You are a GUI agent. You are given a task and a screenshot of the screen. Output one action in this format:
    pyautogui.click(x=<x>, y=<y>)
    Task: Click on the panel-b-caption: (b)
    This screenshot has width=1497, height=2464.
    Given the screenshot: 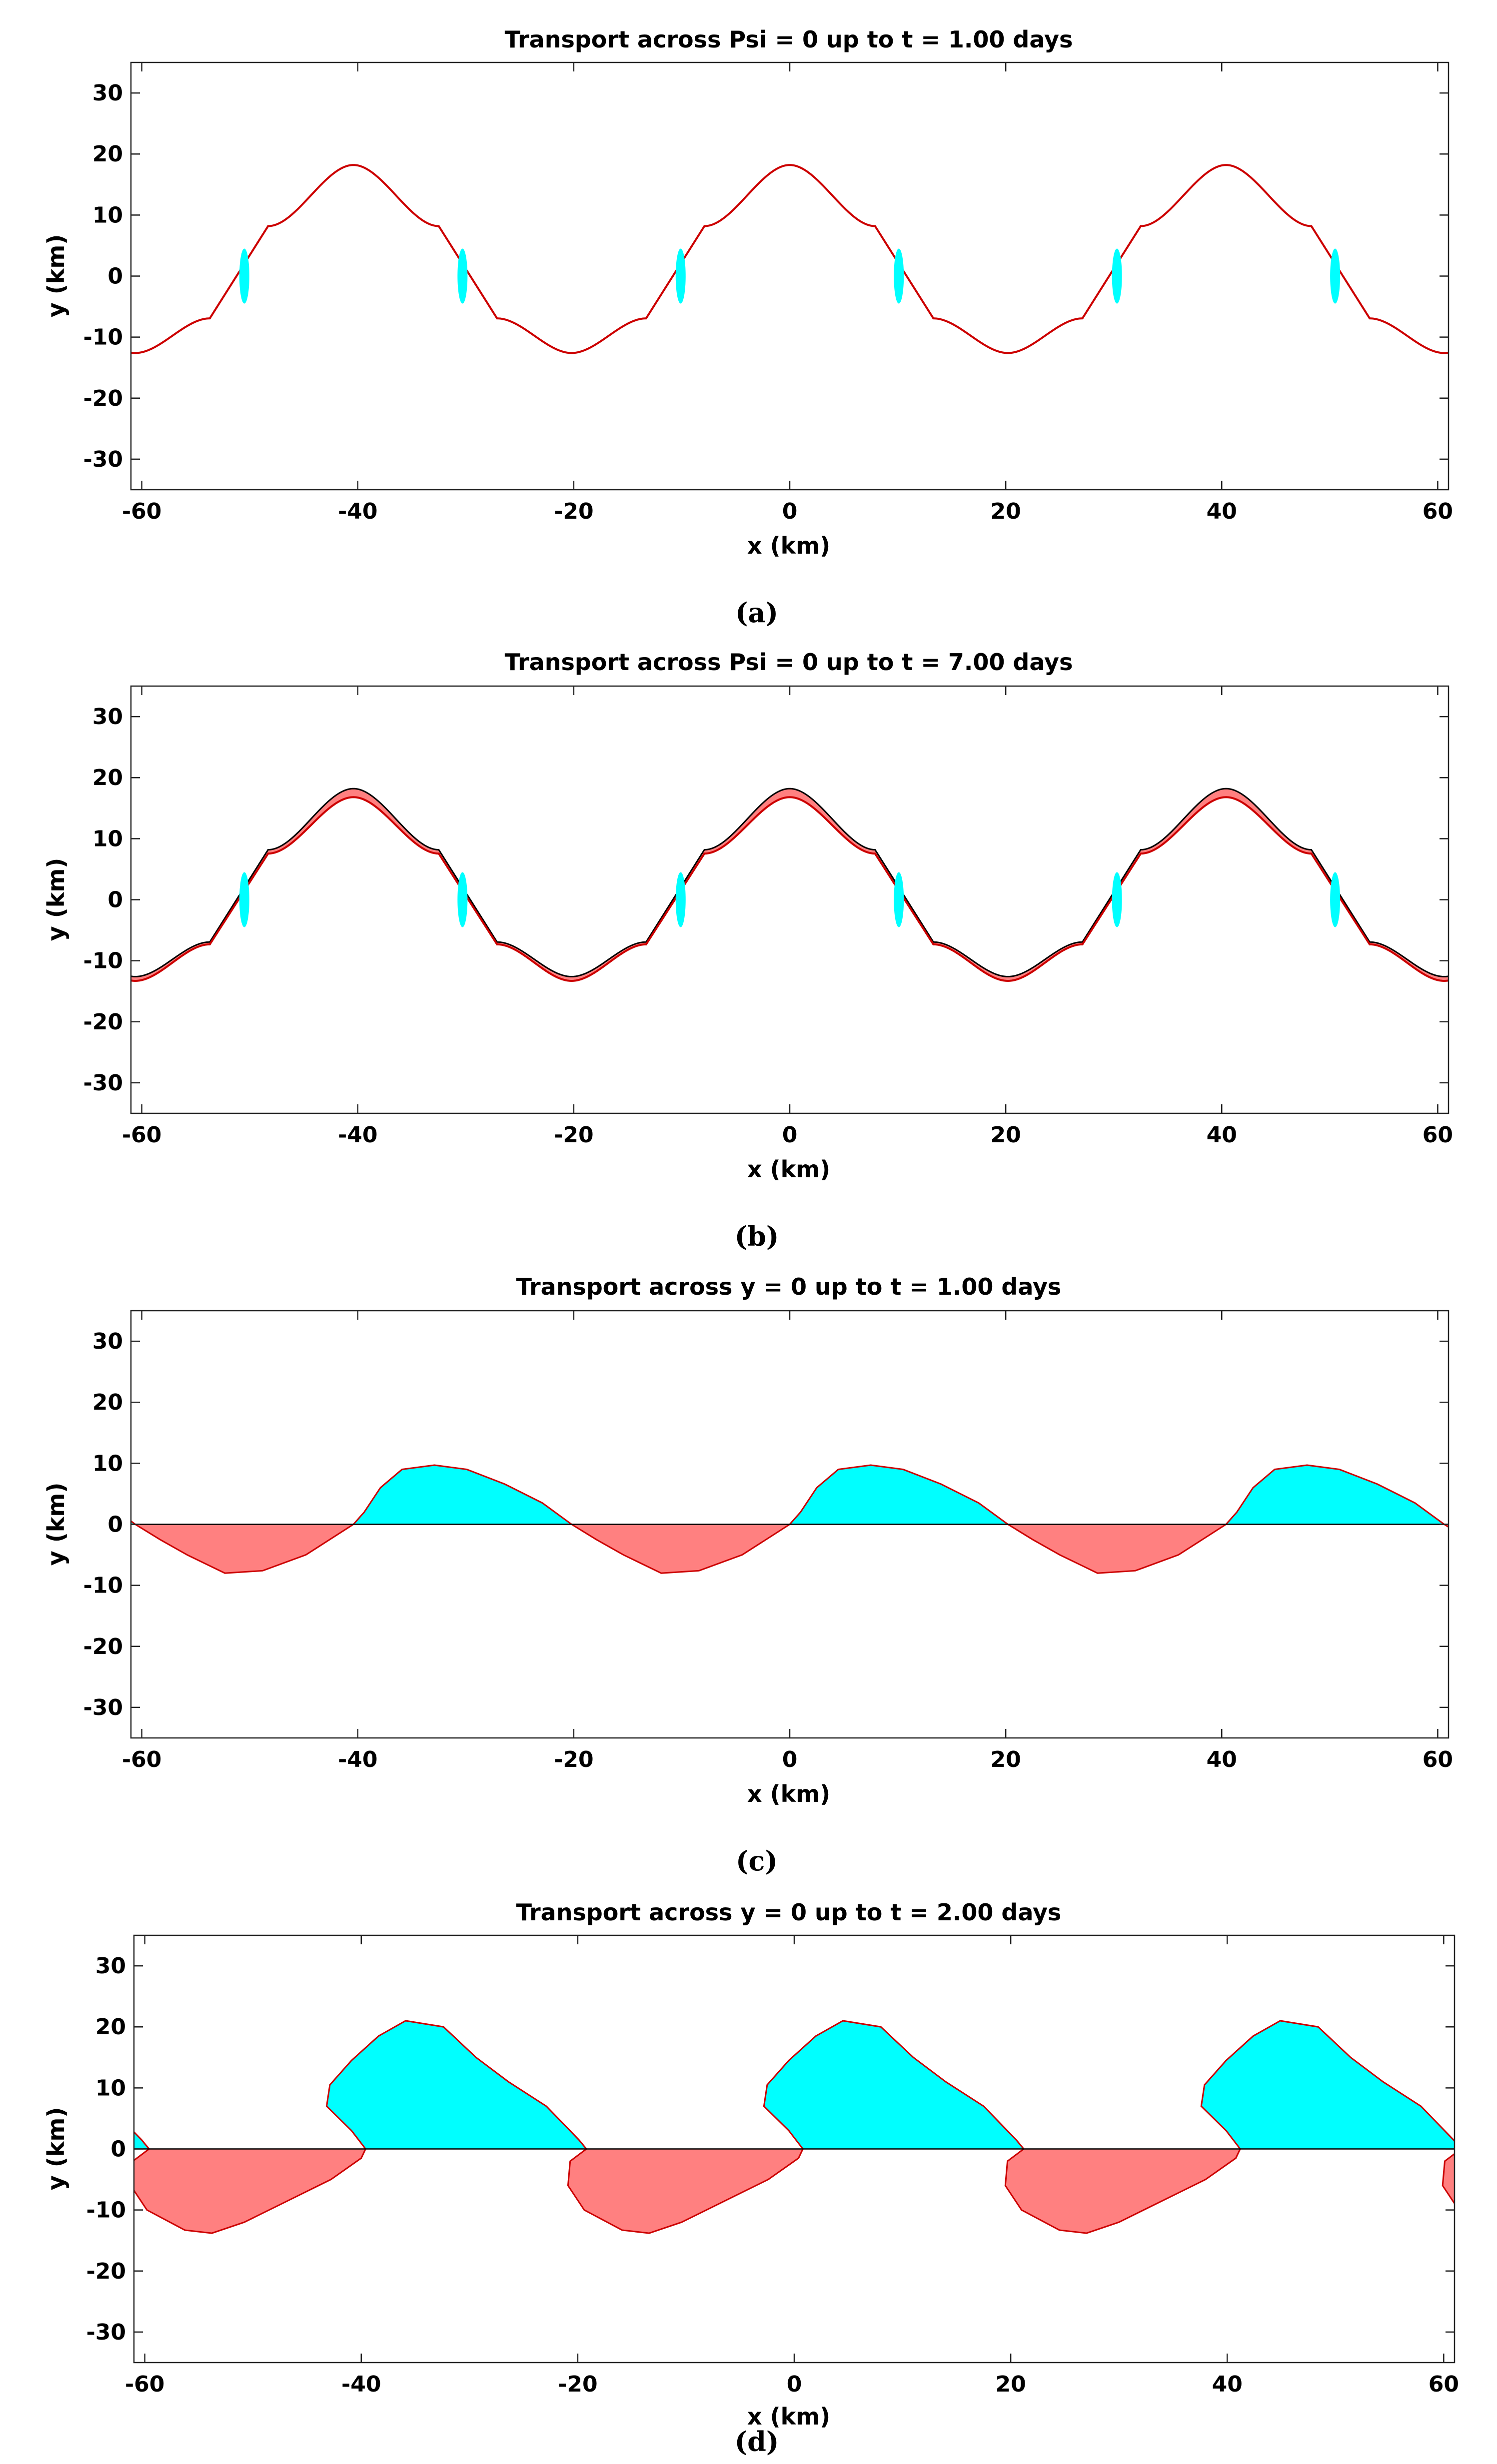 What is the action you would take?
    pyautogui.click(x=757, y=1236)
    